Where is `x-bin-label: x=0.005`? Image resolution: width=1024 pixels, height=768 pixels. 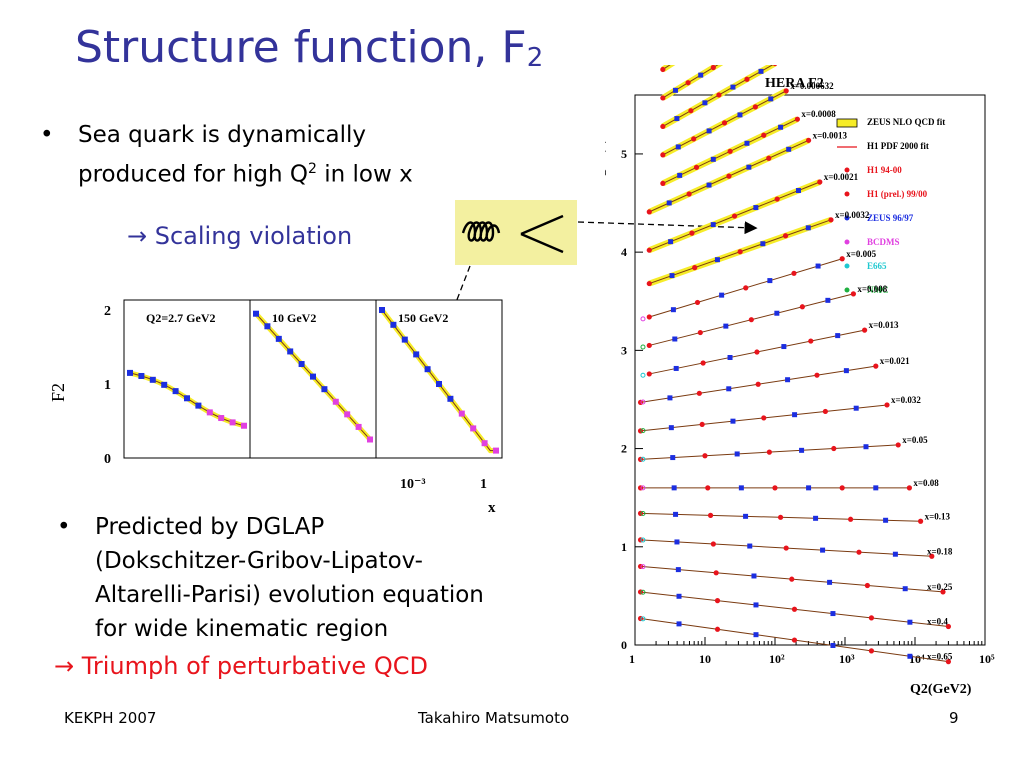 x-bin-label: x=0.005 is located at coordinates (861, 254).